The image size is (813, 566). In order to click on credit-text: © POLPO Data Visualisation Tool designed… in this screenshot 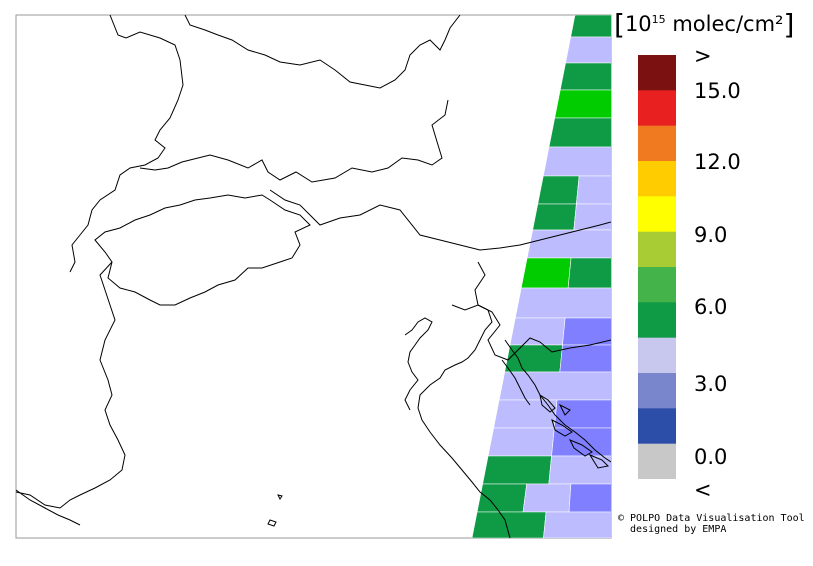, I will do `click(711, 524)`.